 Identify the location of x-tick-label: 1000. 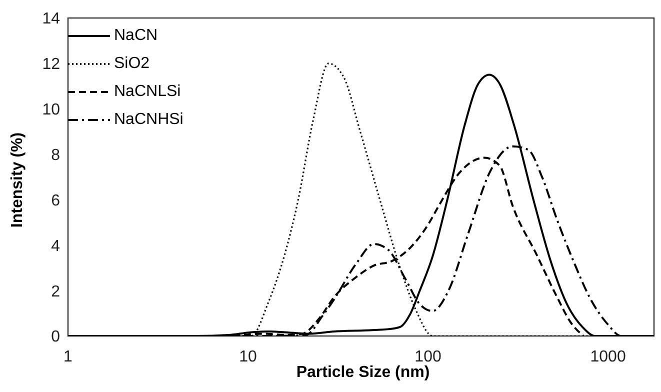
(608, 357).